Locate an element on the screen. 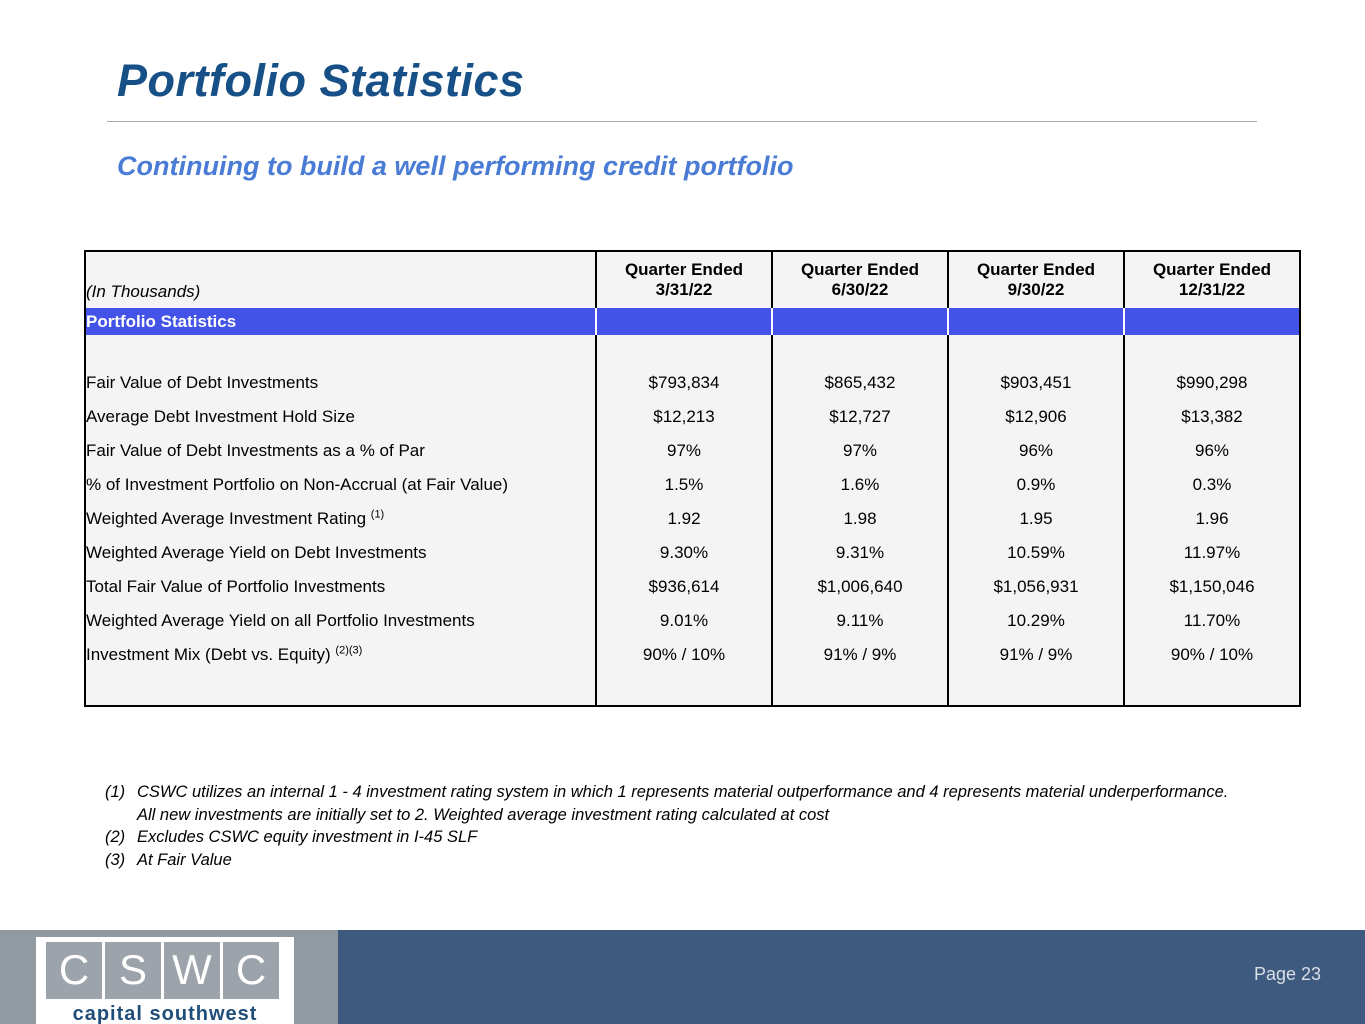 This screenshot has width=1365, height=1024. cell-value: 1.96 is located at coordinates (1211, 519).